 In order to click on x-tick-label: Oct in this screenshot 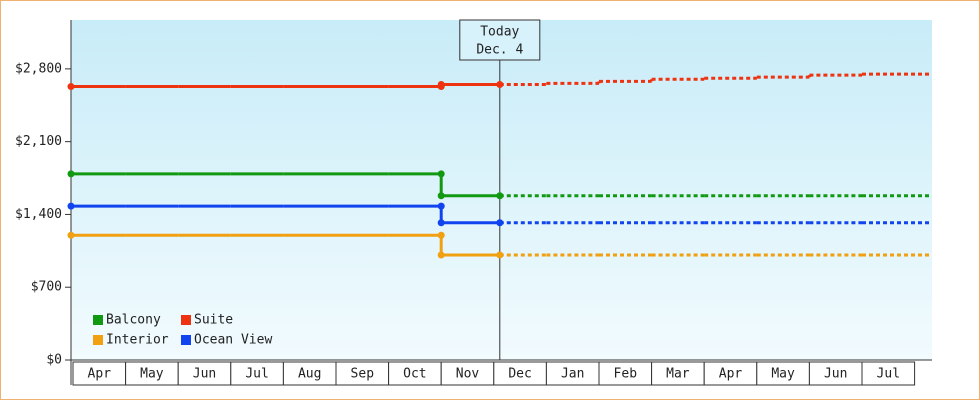, I will do `click(414, 374)`.